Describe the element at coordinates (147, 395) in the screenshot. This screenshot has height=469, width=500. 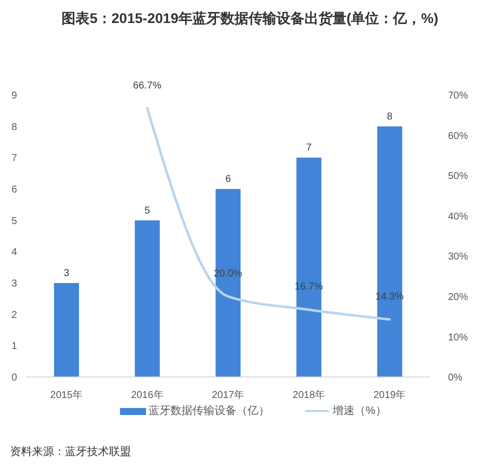
I see `x-tick-label: 2016年` at that location.